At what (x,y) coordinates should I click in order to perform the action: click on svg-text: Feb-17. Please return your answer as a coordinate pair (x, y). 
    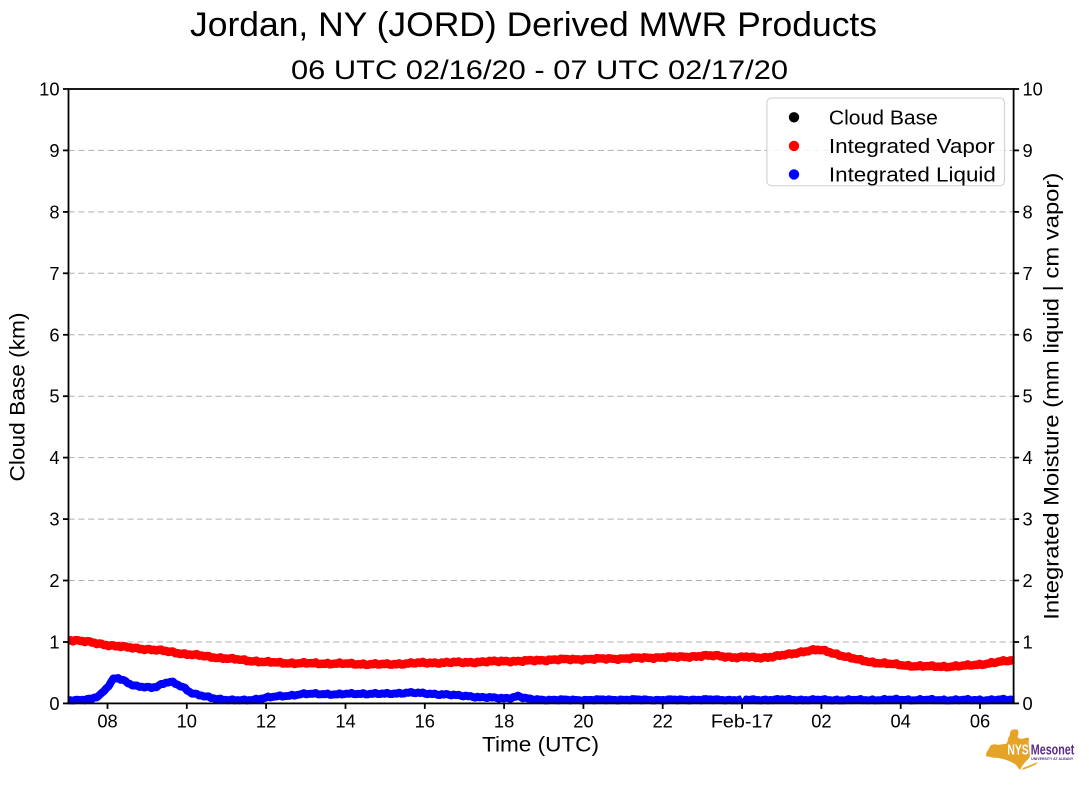
    Looking at the image, I should click on (742, 721).